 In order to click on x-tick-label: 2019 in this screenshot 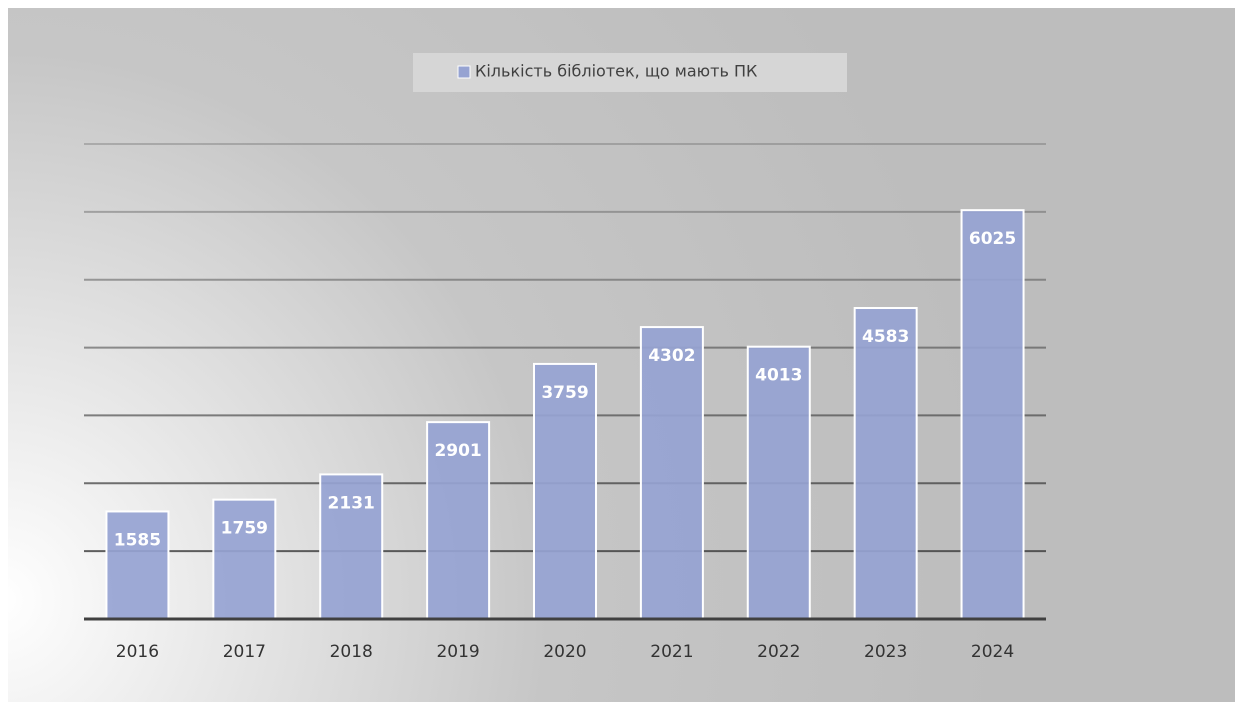, I will do `click(457, 652)`.